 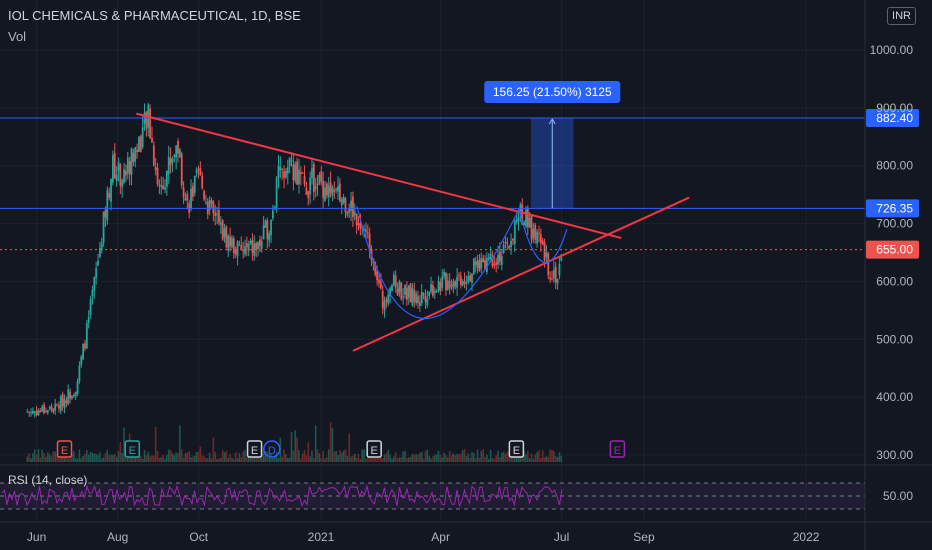 What do you see at coordinates (894, 118) in the screenshot?
I see `price-tag-label: 882.40` at bounding box center [894, 118].